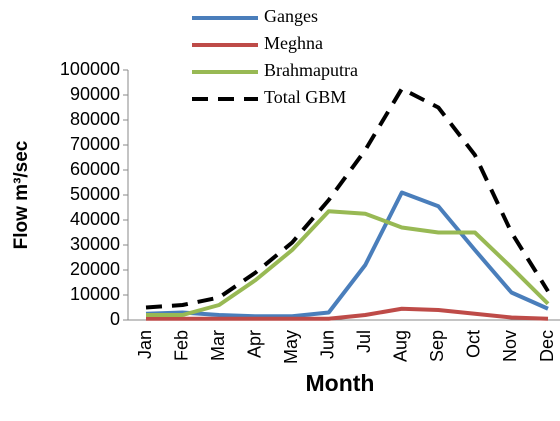 The height and width of the screenshot is (421, 560). I want to click on legend-label: Ganges, so click(291, 16).